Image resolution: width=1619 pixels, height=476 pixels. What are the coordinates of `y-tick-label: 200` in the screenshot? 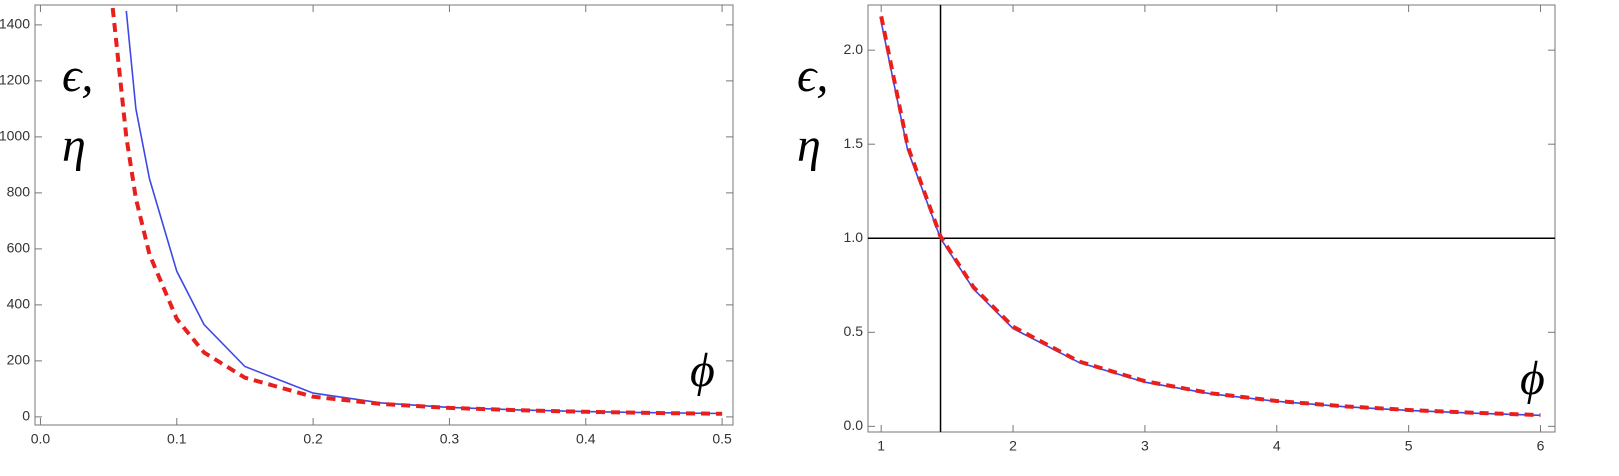 It's located at (19, 360).